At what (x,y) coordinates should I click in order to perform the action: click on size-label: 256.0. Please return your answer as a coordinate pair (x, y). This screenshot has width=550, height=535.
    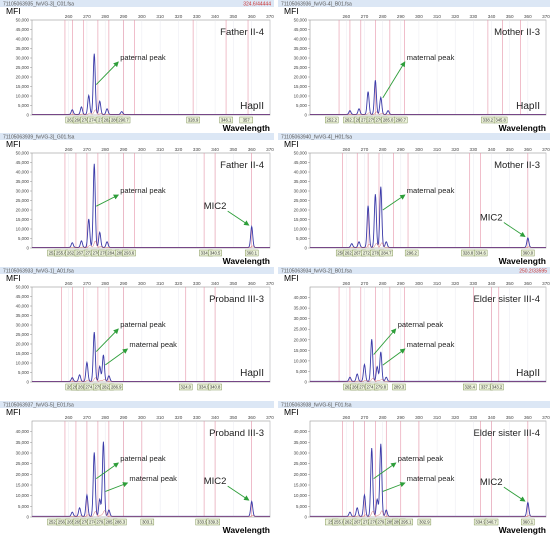
    Looking at the image, I should click on (63, 522).